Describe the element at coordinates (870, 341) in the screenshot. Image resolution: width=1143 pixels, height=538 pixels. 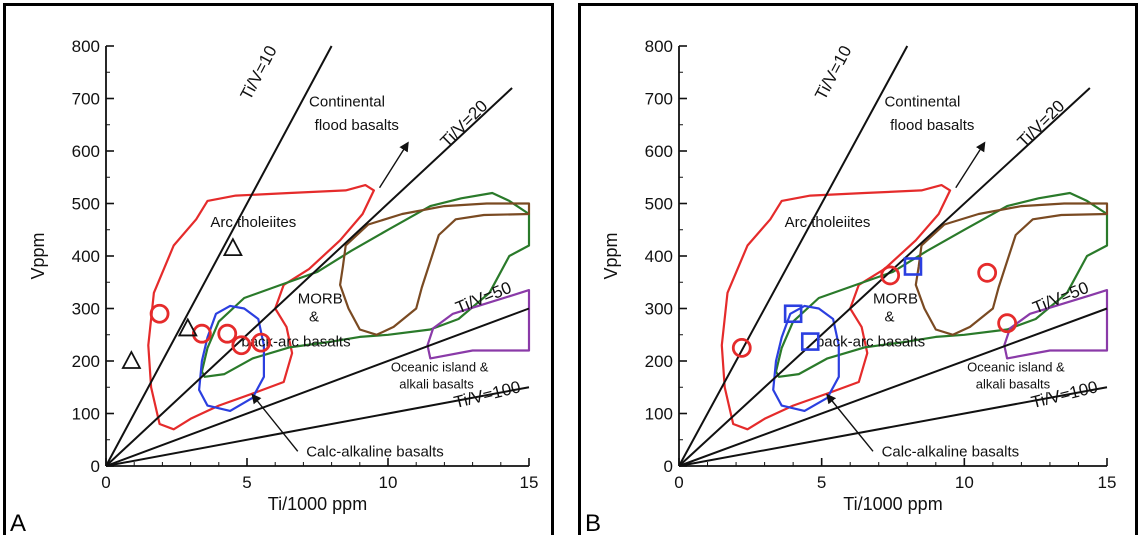
I see `back-arc-basalts-label: back-arc basalts` at that location.